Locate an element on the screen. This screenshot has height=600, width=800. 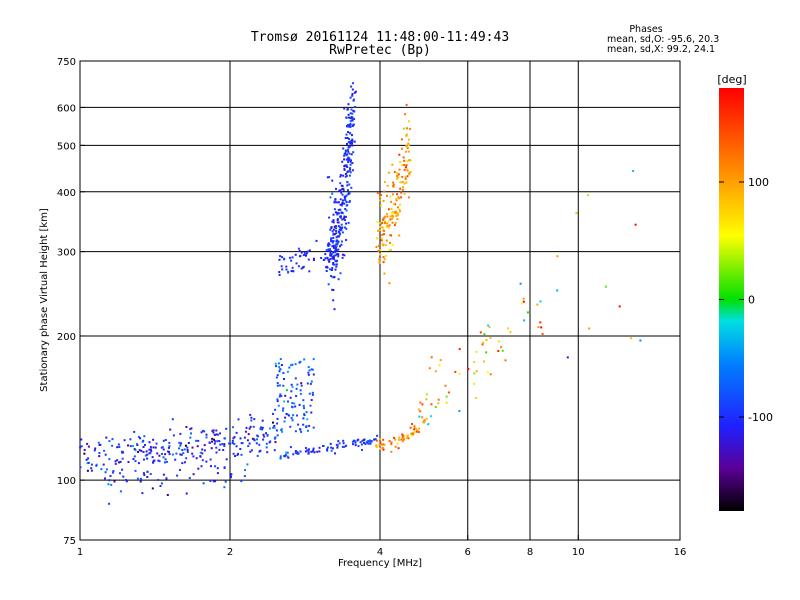
series-group is located at coordinates (341, 196).